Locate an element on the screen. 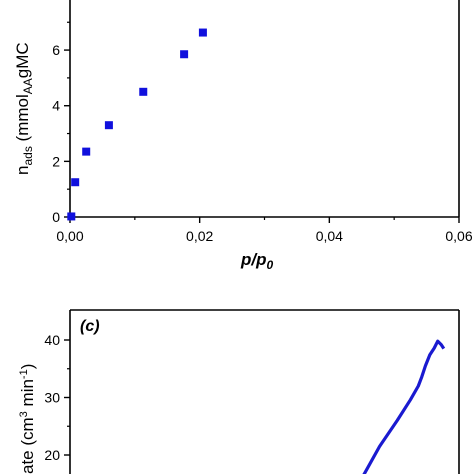  top-data-points is located at coordinates (137, 124).